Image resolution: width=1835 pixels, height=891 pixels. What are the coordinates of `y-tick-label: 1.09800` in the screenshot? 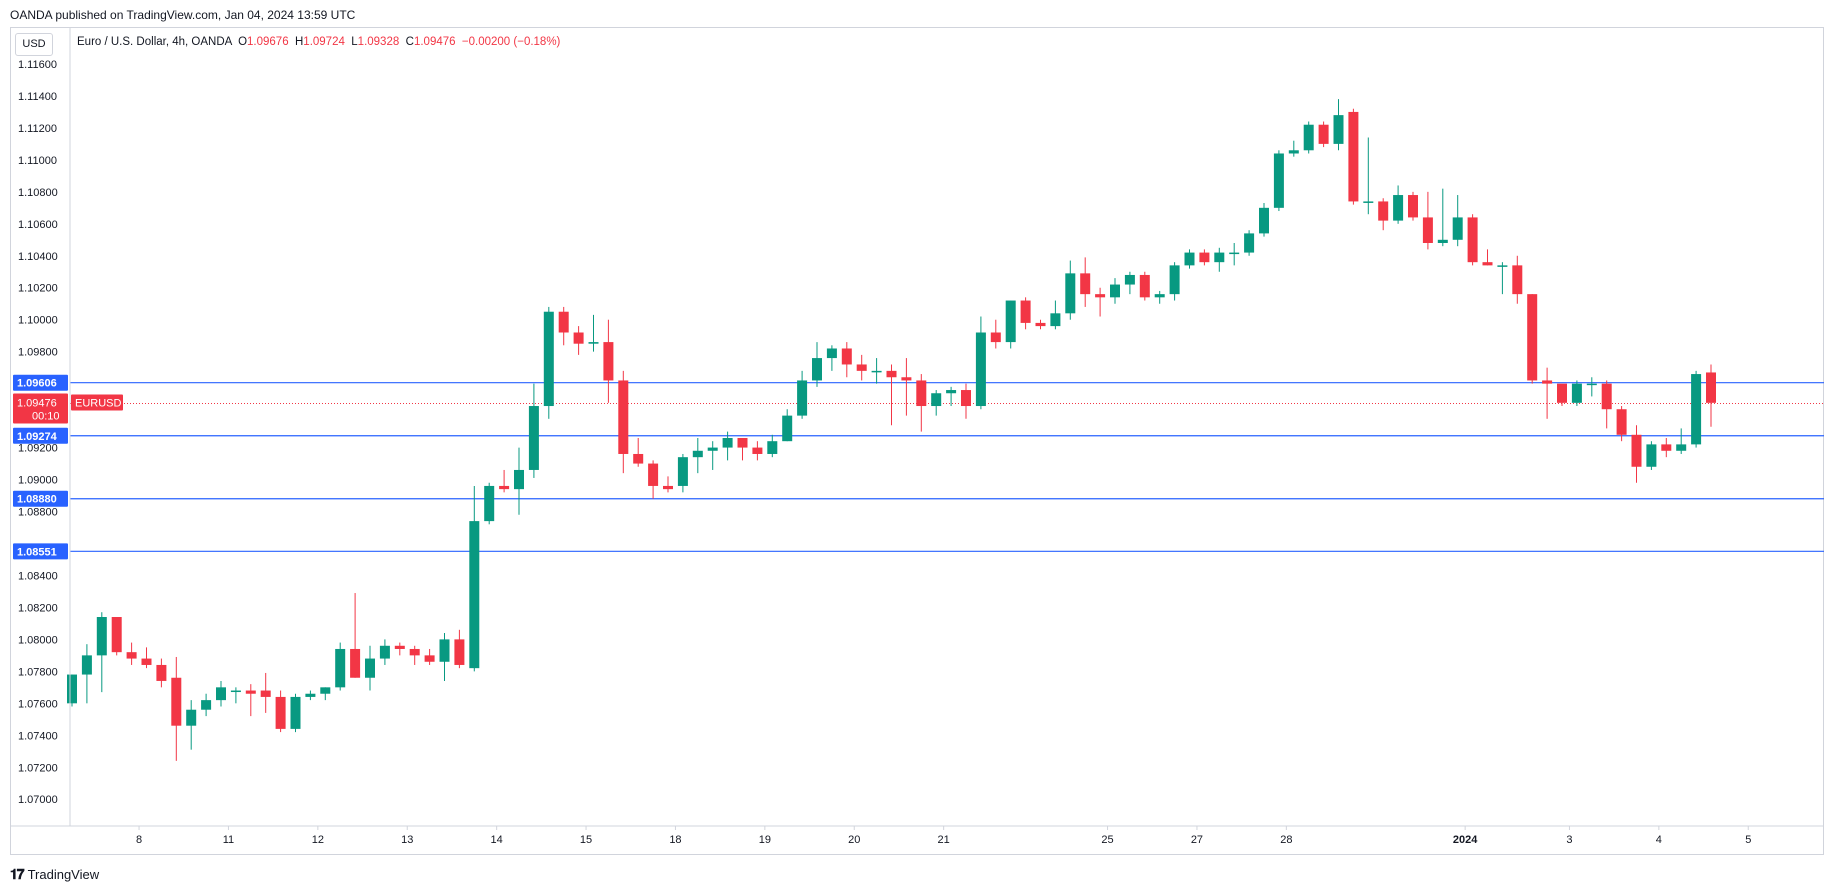 It's located at (38, 353).